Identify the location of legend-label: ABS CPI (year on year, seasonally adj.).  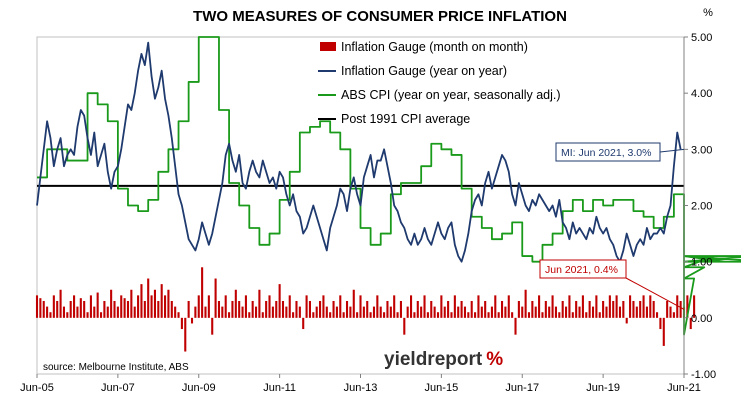
(451, 95).